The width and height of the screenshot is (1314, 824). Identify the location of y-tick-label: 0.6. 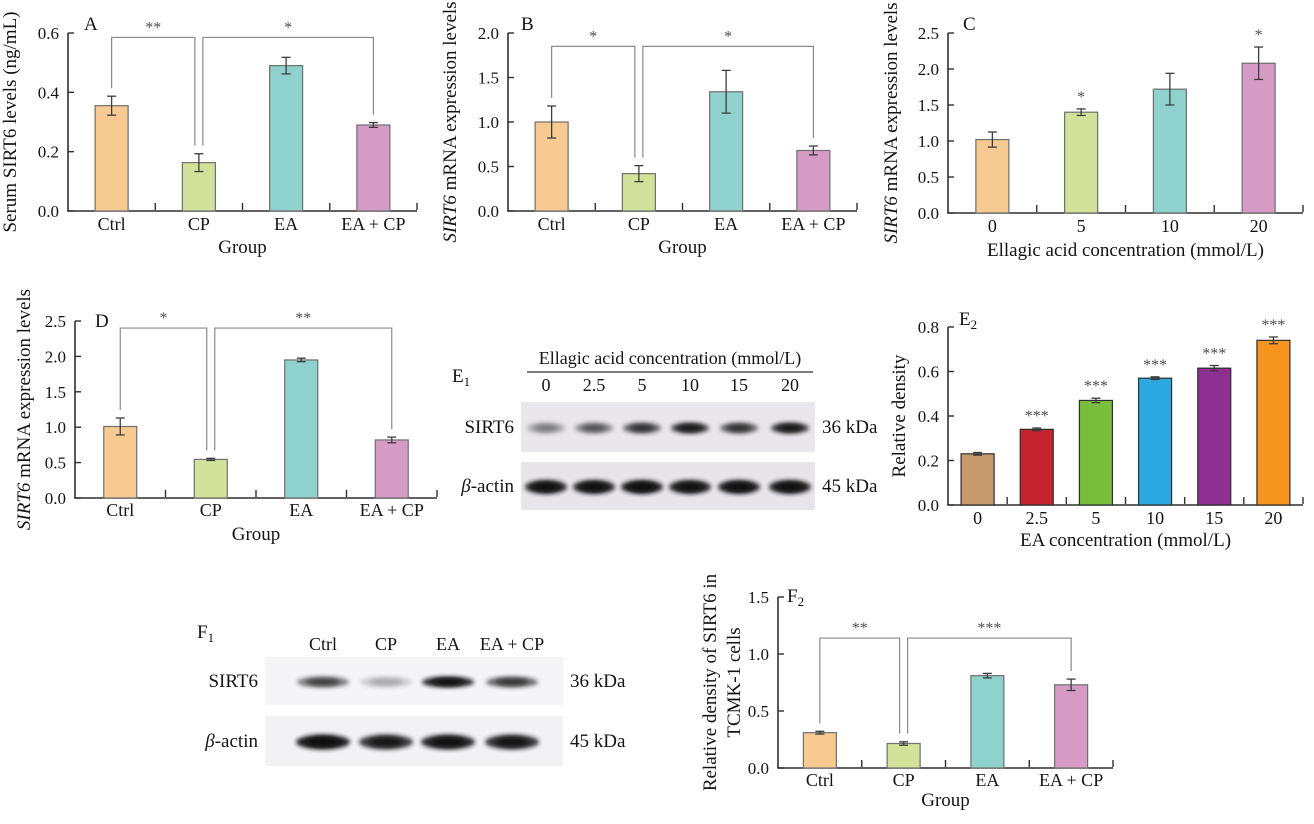
(928, 372).